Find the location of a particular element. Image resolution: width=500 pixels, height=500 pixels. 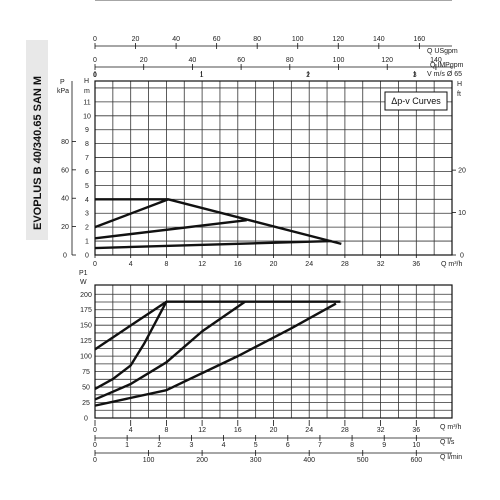

bottom-axis-tick-label: 200 is located at coordinates (202, 460).